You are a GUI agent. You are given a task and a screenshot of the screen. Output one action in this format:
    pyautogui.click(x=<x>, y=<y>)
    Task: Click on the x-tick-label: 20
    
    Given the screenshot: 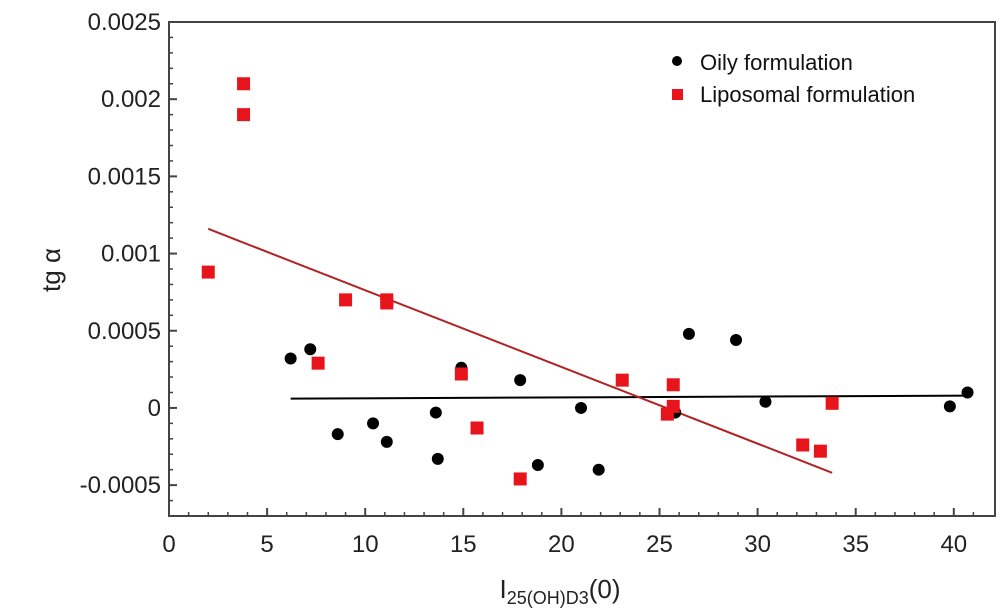 What is the action you would take?
    pyautogui.click(x=561, y=544)
    